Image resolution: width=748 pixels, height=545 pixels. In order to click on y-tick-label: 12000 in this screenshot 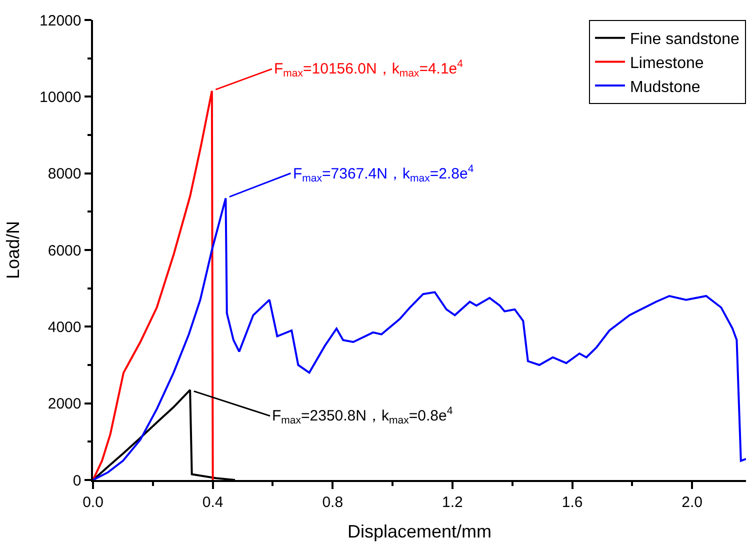, I will do `click(61, 21)`.